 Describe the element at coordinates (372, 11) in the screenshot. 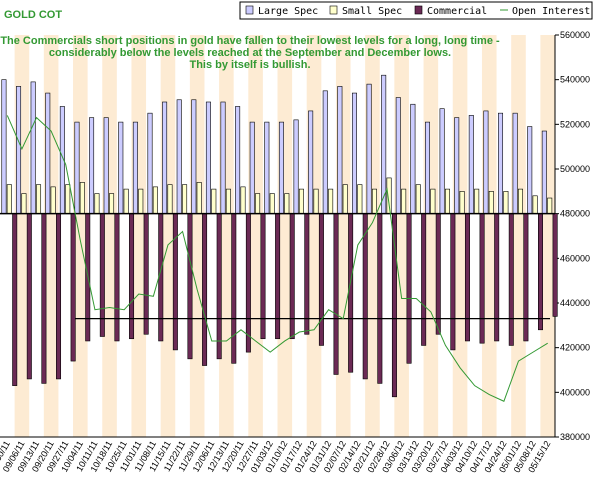

I see `legend-label: Small Spec` at that location.